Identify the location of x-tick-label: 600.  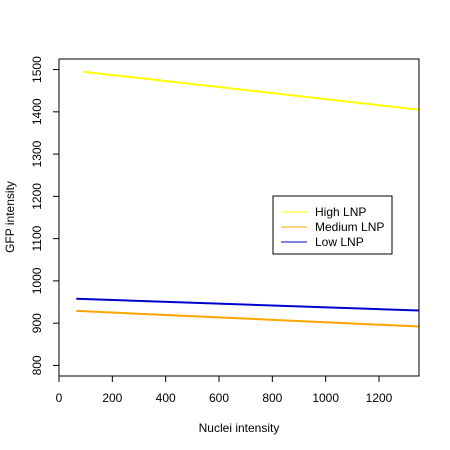
(219, 398).